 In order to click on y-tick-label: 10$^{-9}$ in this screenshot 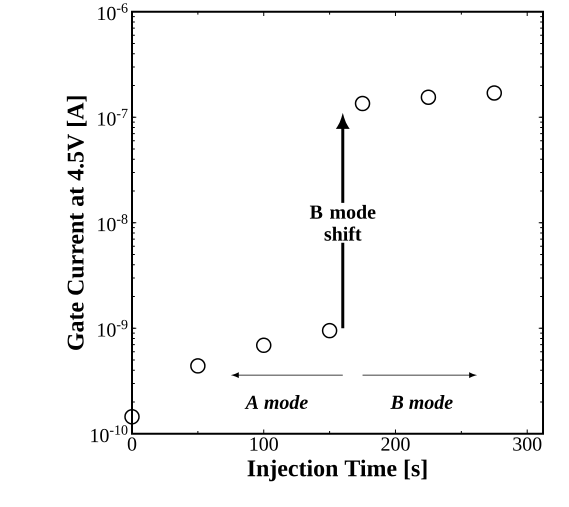, I will do `click(113, 328)`.